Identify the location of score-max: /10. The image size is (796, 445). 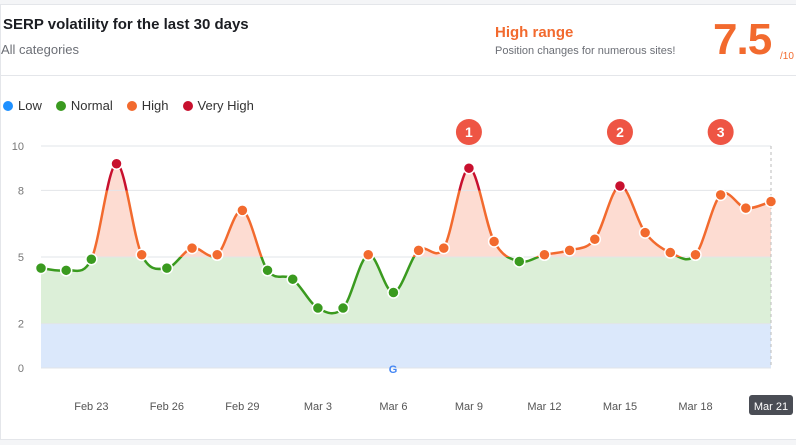
(787, 56).